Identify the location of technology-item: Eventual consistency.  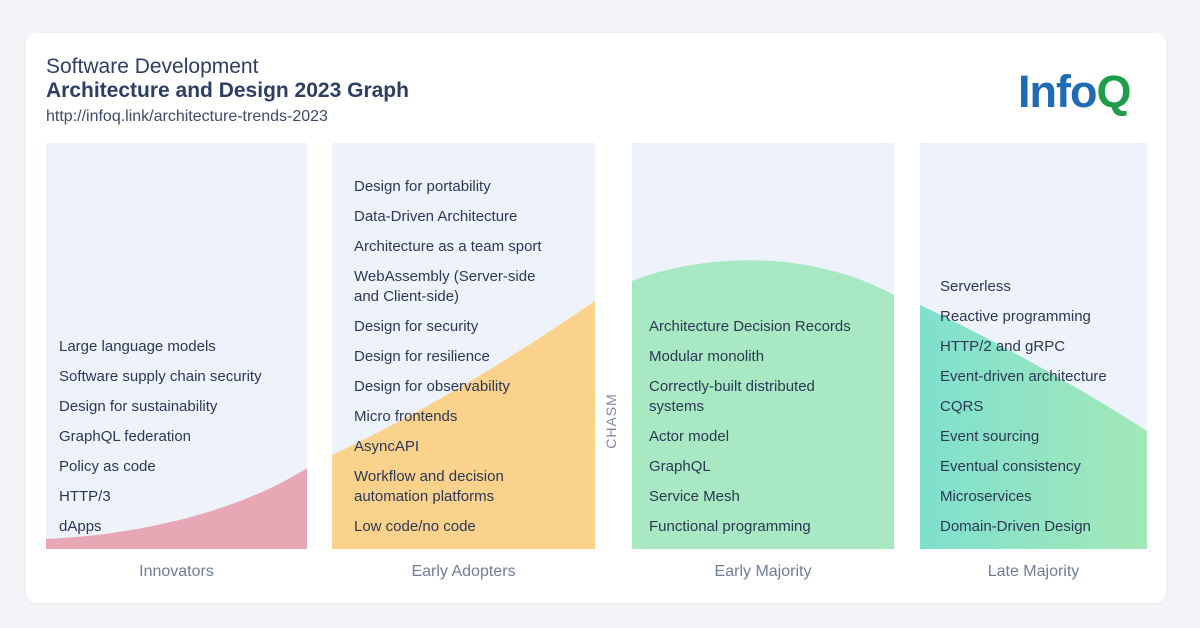
(1010, 466).